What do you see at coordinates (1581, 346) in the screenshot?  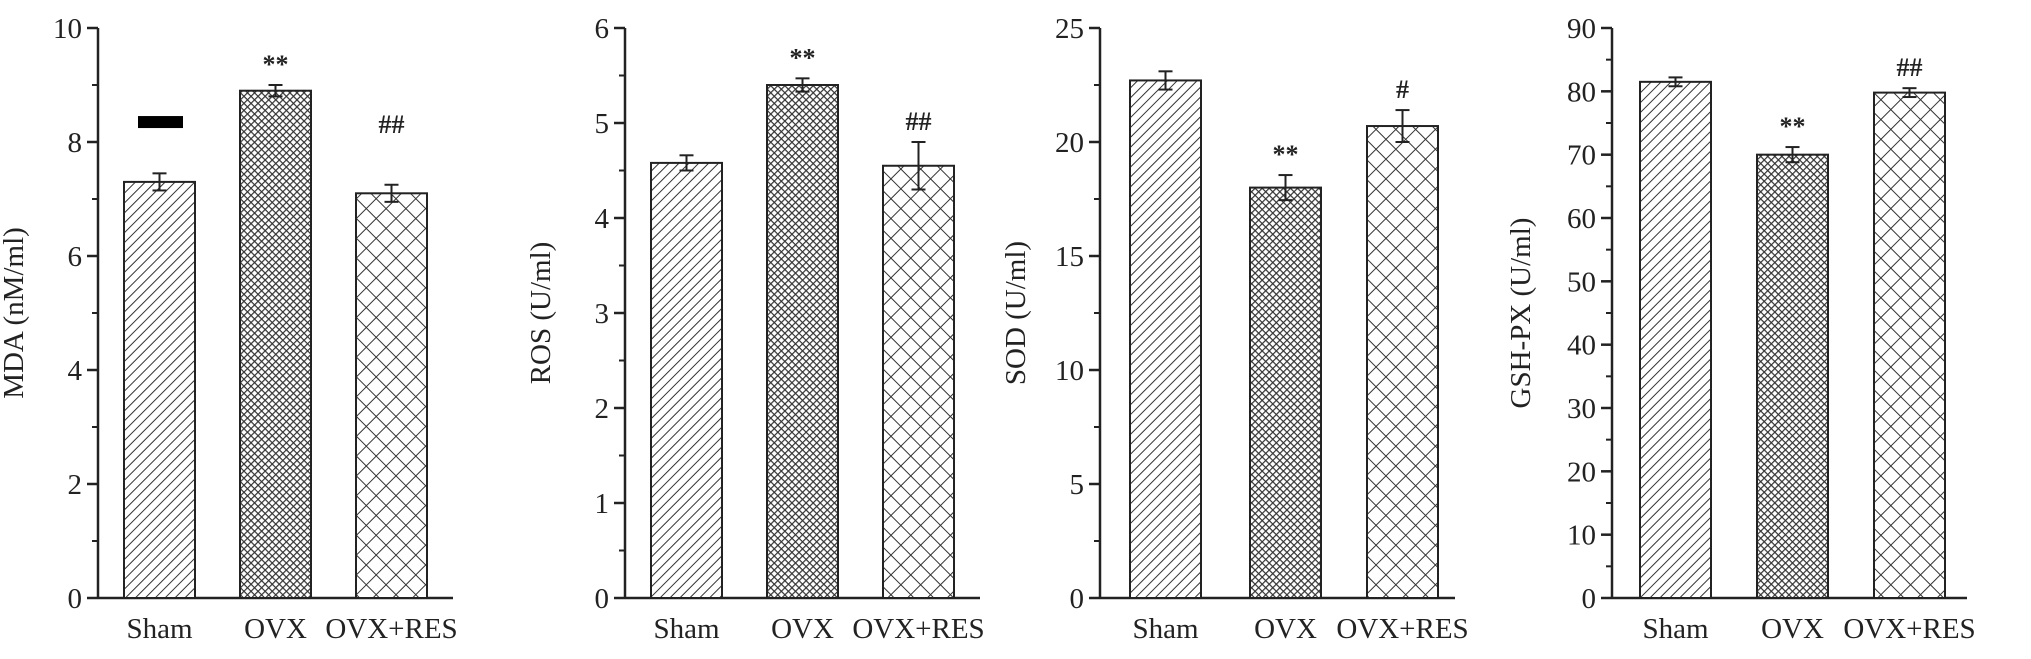 I see `y-tick-label: 40` at bounding box center [1581, 346].